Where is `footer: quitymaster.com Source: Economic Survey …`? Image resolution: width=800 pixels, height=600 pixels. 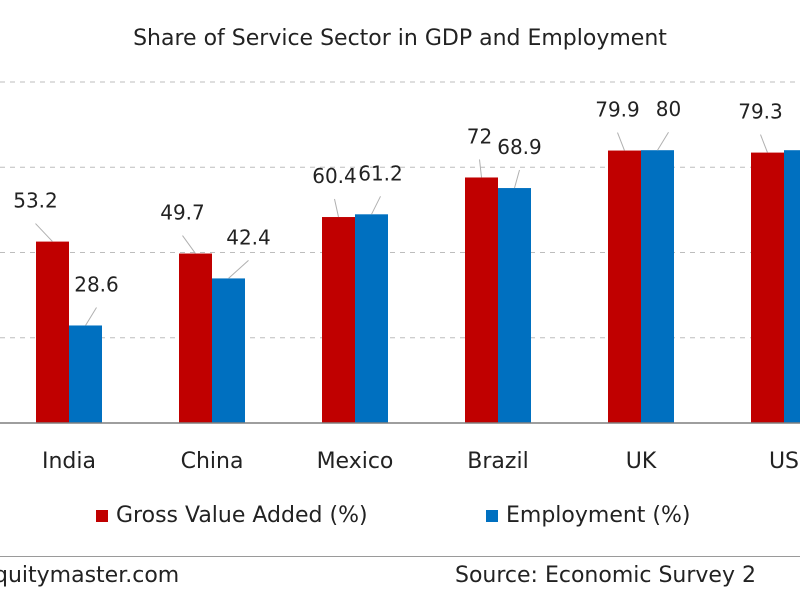
footer: quitymaster.com Source: Economic Survey … is located at coordinates (400, 578).